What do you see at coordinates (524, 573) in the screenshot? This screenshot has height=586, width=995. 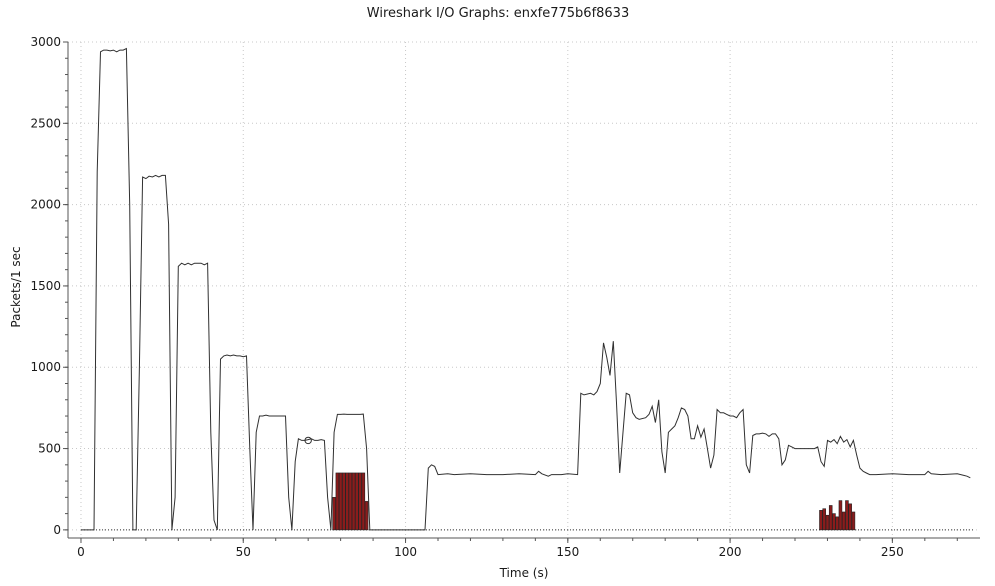 I see `x-axis-label: Time (s)` at bounding box center [524, 573].